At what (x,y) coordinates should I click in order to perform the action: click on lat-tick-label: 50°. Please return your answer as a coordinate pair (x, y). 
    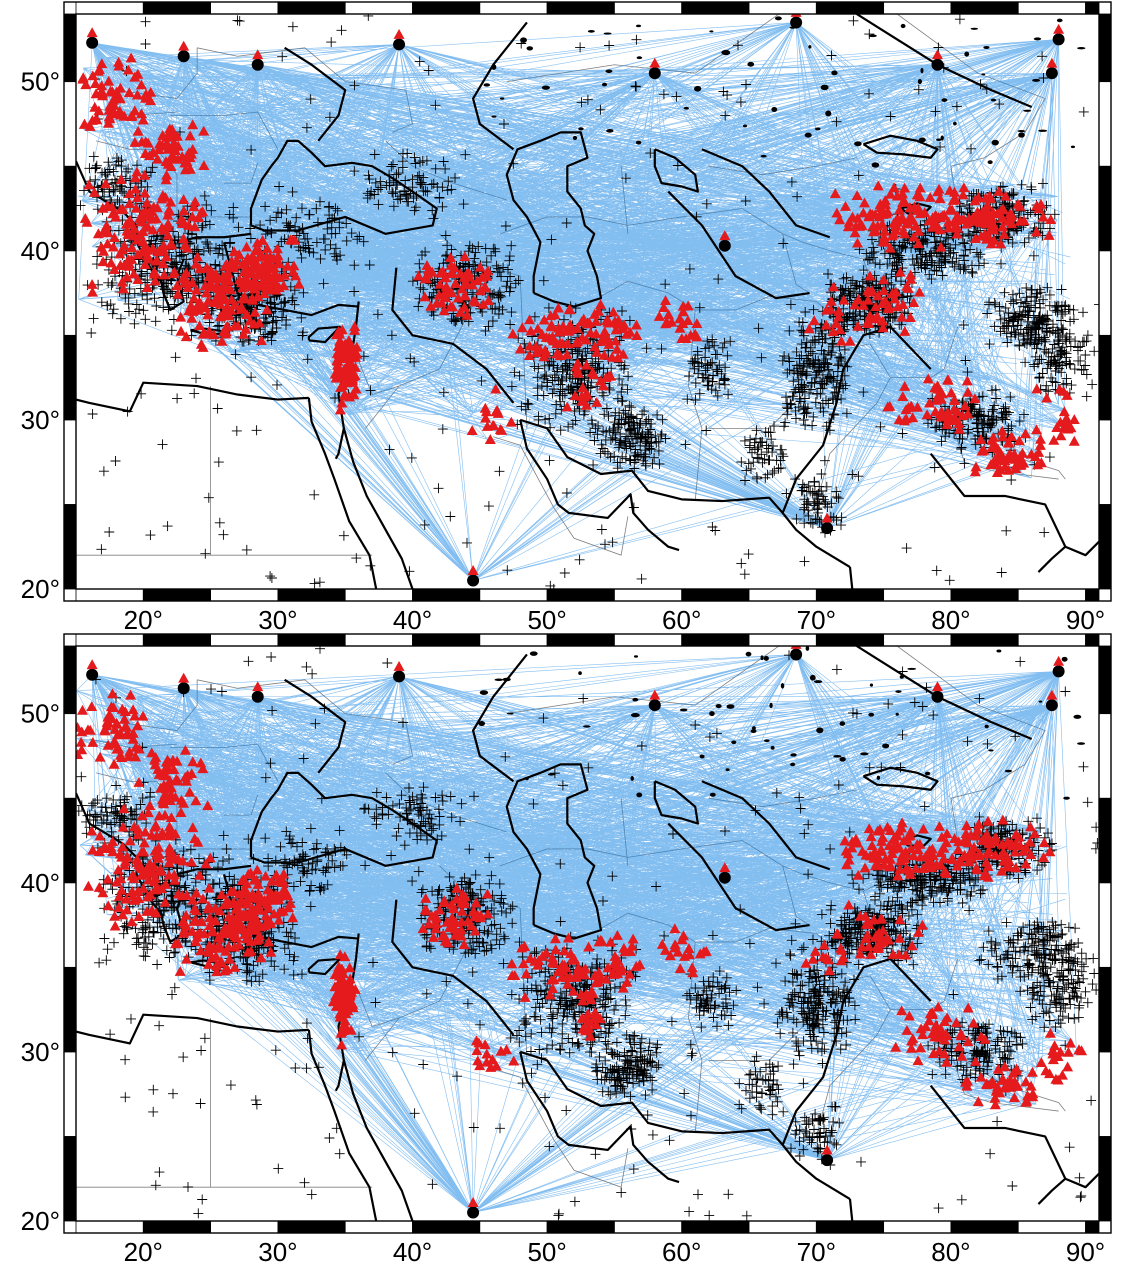
    Looking at the image, I should click on (40, 82).